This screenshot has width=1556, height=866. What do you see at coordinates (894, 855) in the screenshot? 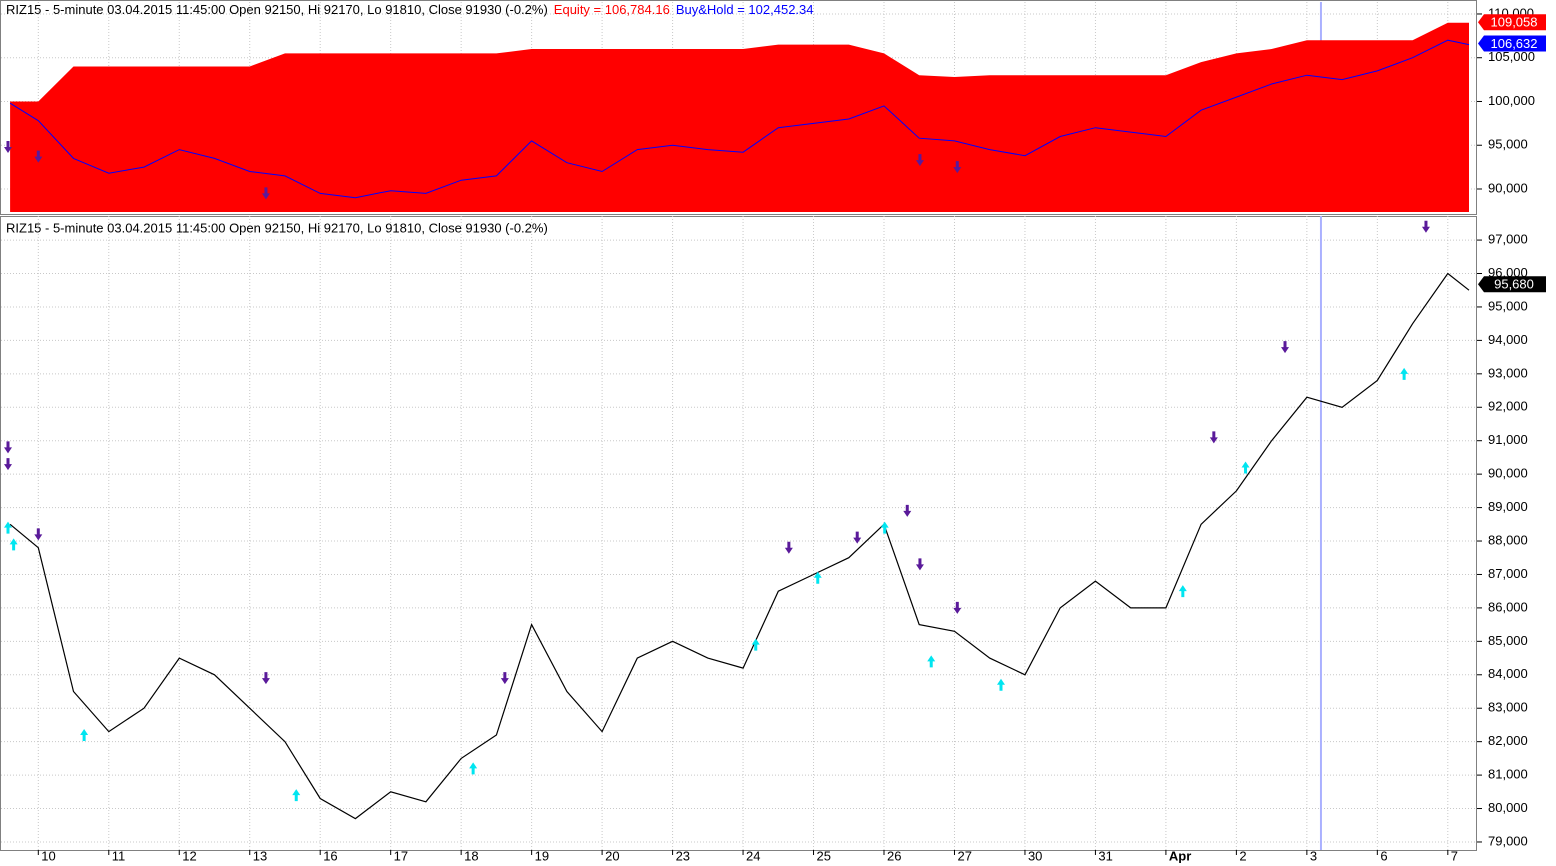
I see `x-tick-label: 26` at bounding box center [894, 855].